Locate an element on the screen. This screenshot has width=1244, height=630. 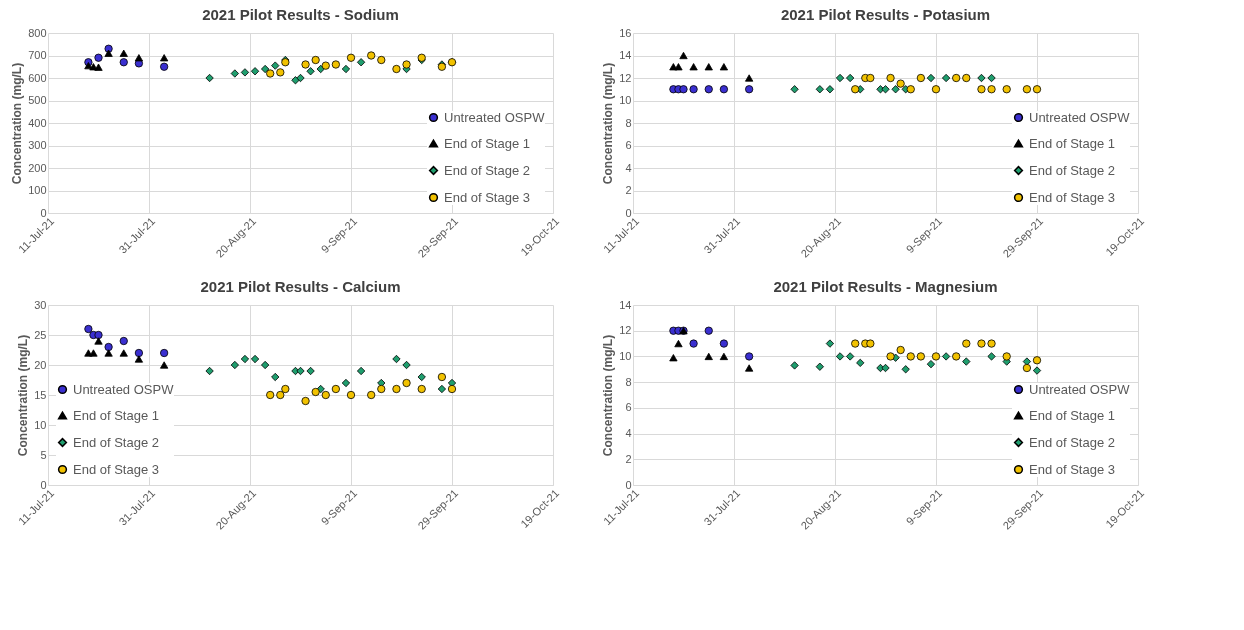
chart-title: 2021 Pilot Results - Potasium is located at coordinates (885, 14).